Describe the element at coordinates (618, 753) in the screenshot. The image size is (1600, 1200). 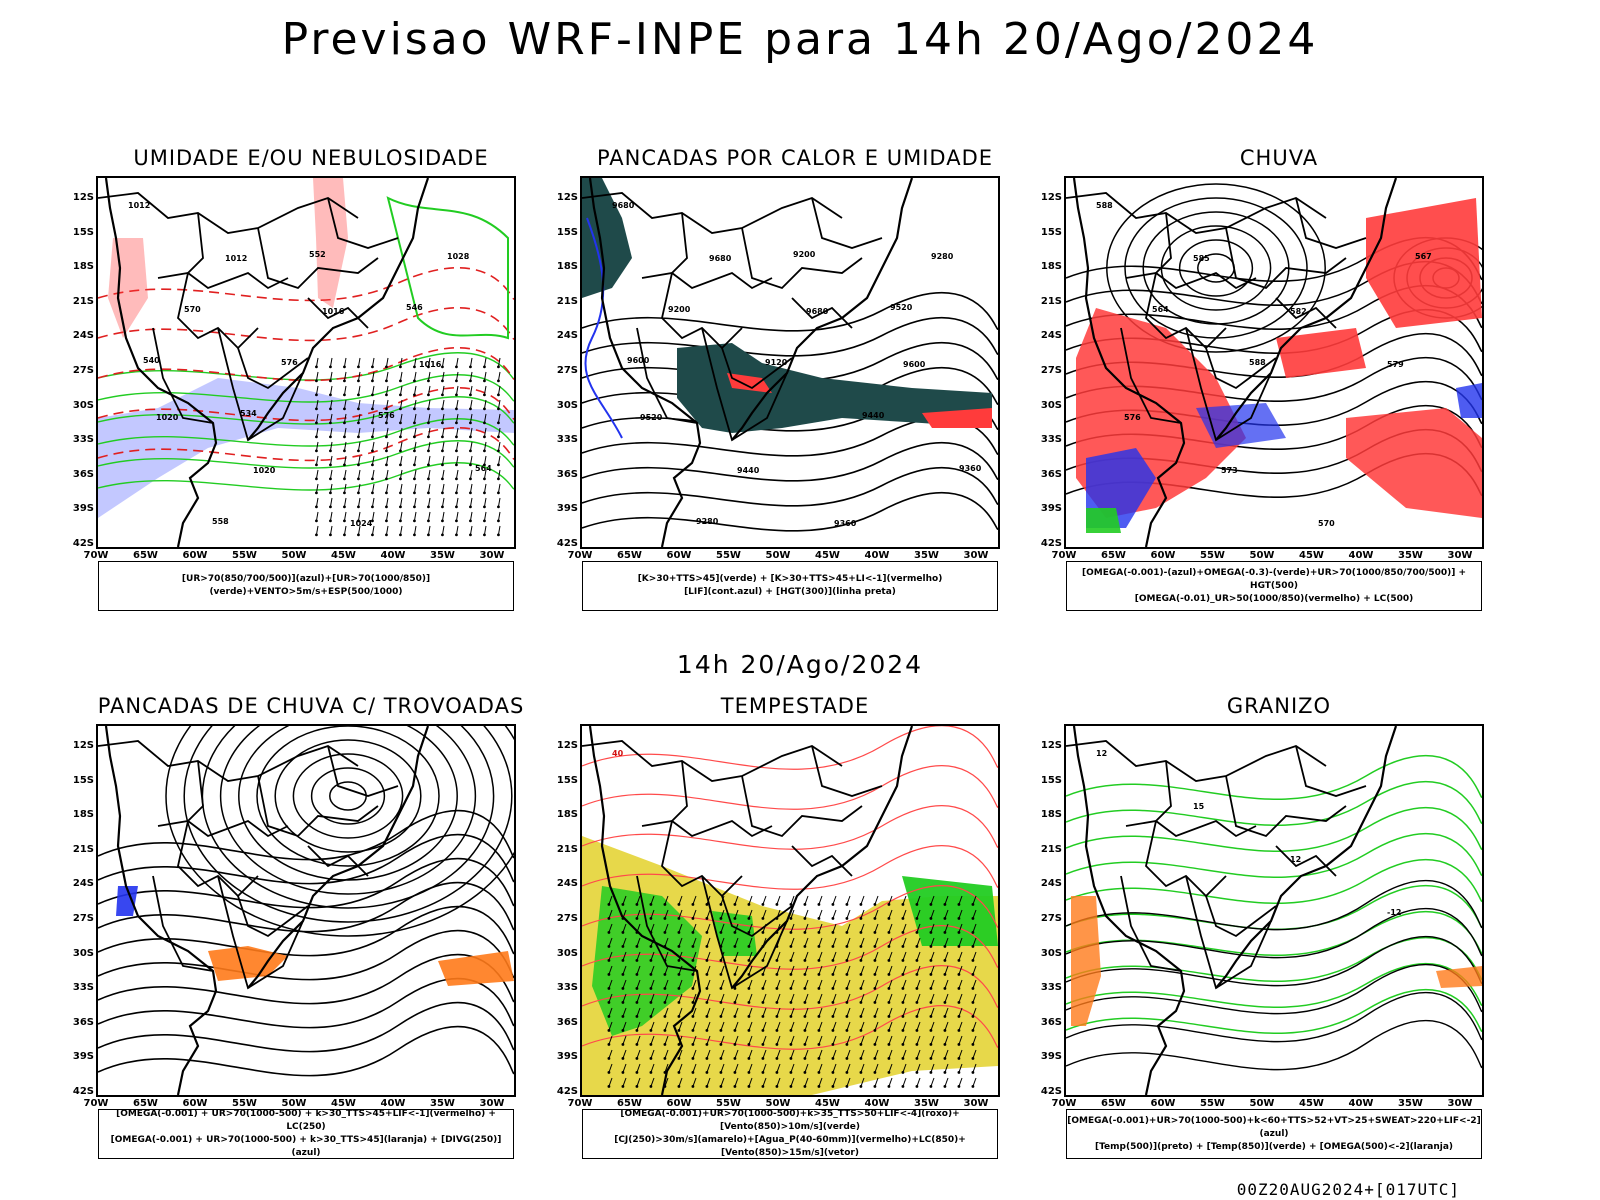
I see `contour-label: 40` at that location.